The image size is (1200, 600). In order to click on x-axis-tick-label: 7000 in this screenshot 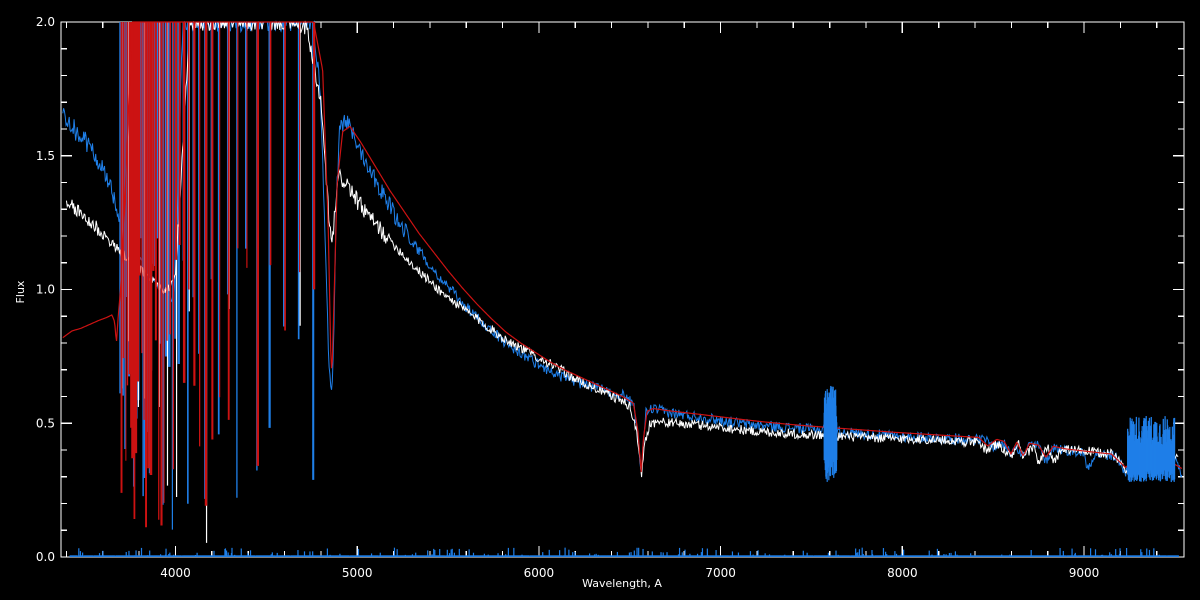, I will do `click(720, 573)`.